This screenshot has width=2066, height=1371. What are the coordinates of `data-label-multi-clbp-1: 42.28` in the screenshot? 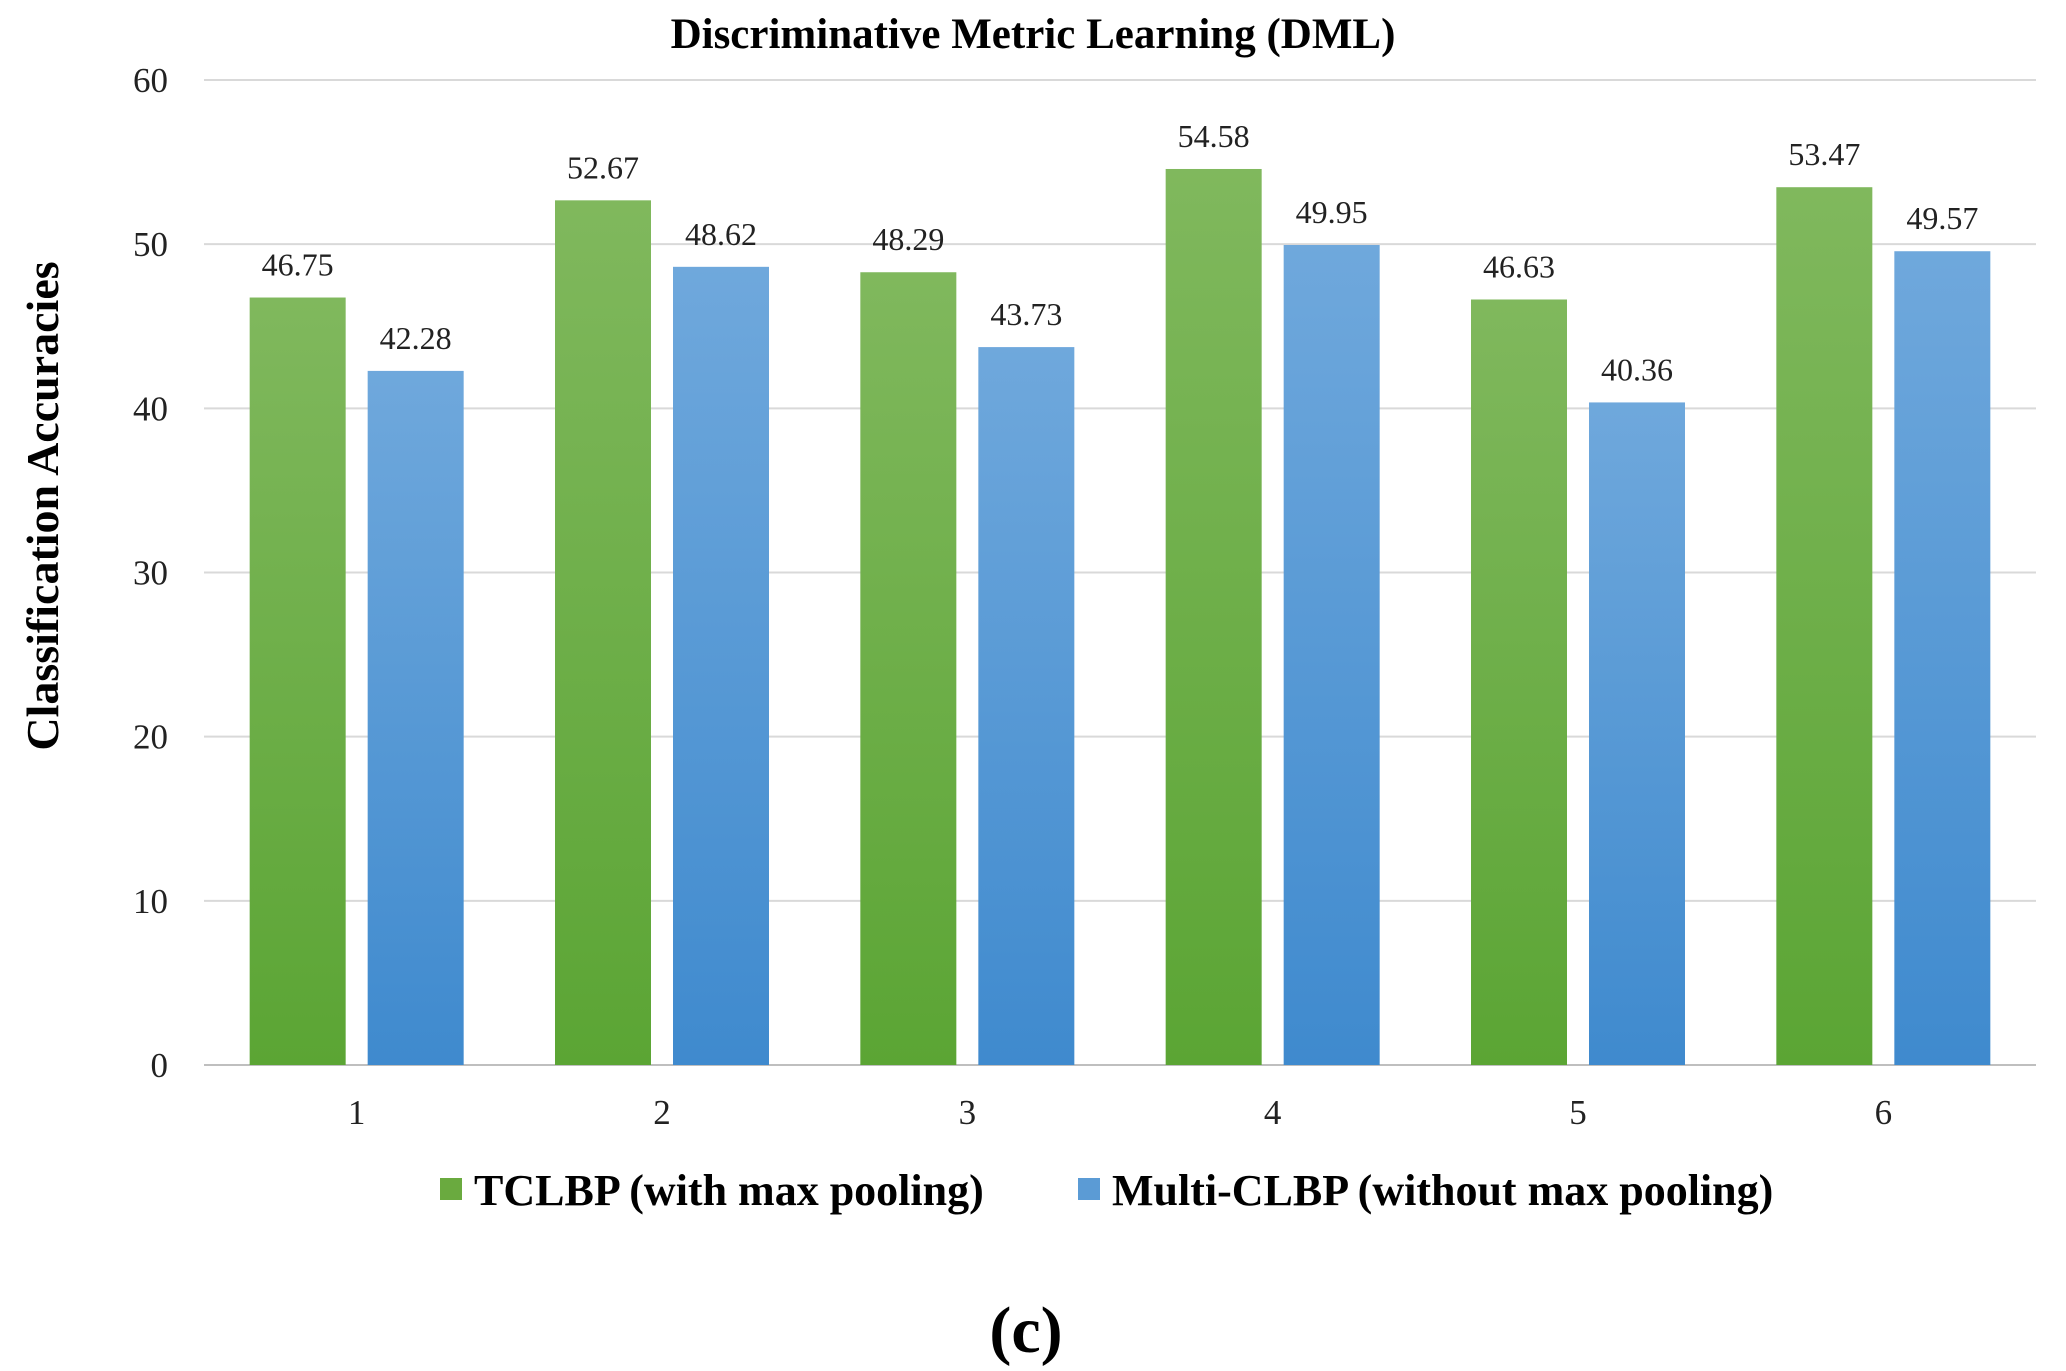 It's located at (416, 338).